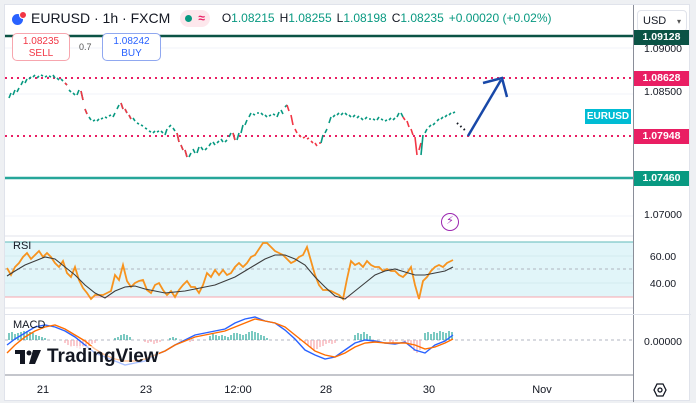 The height and width of the screenshot is (403, 696). Describe the element at coordinates (131, 41) in the screenshot. I see `buy-price: 1.08242` at that location.